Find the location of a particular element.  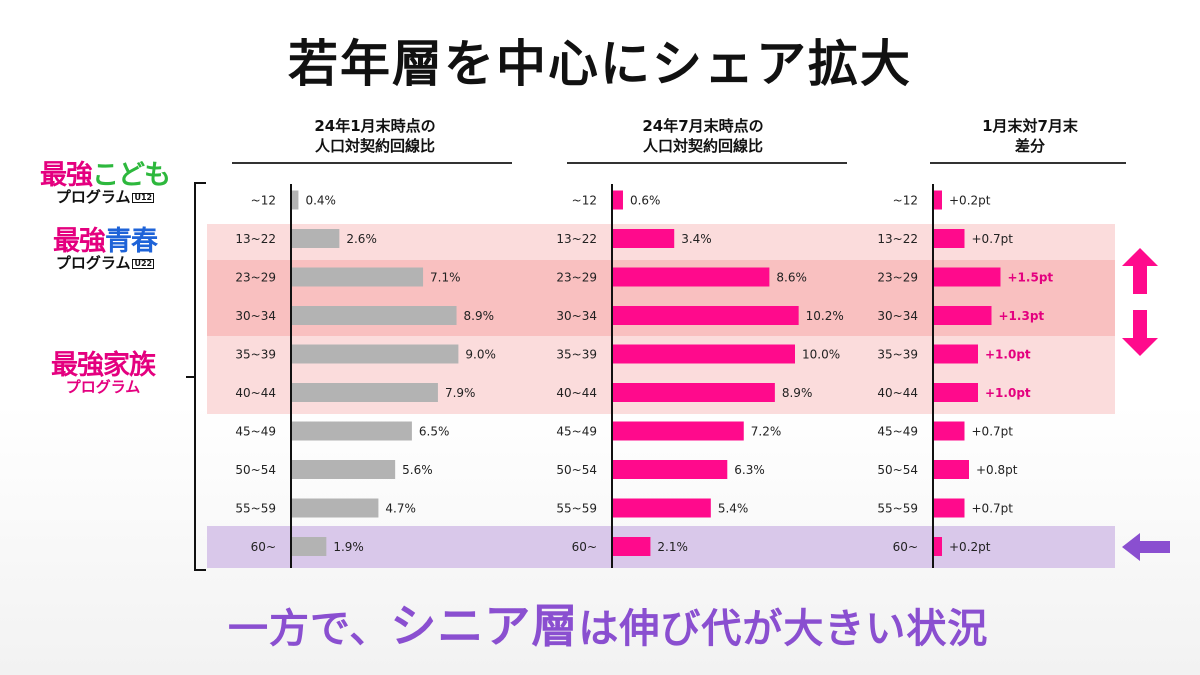

column-header-jul-line1: 24年7月末時点の is located at coordinates (703, 126).